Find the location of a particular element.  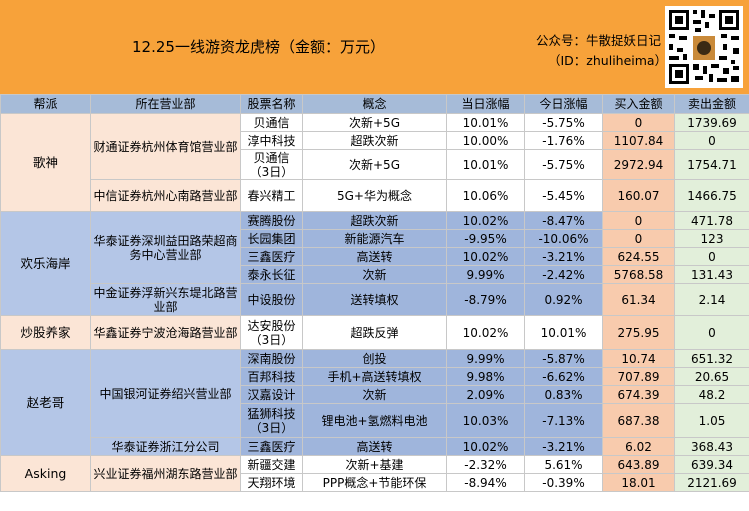

buy-amount-cell: 160.07 is located at coordinates (638, 195).